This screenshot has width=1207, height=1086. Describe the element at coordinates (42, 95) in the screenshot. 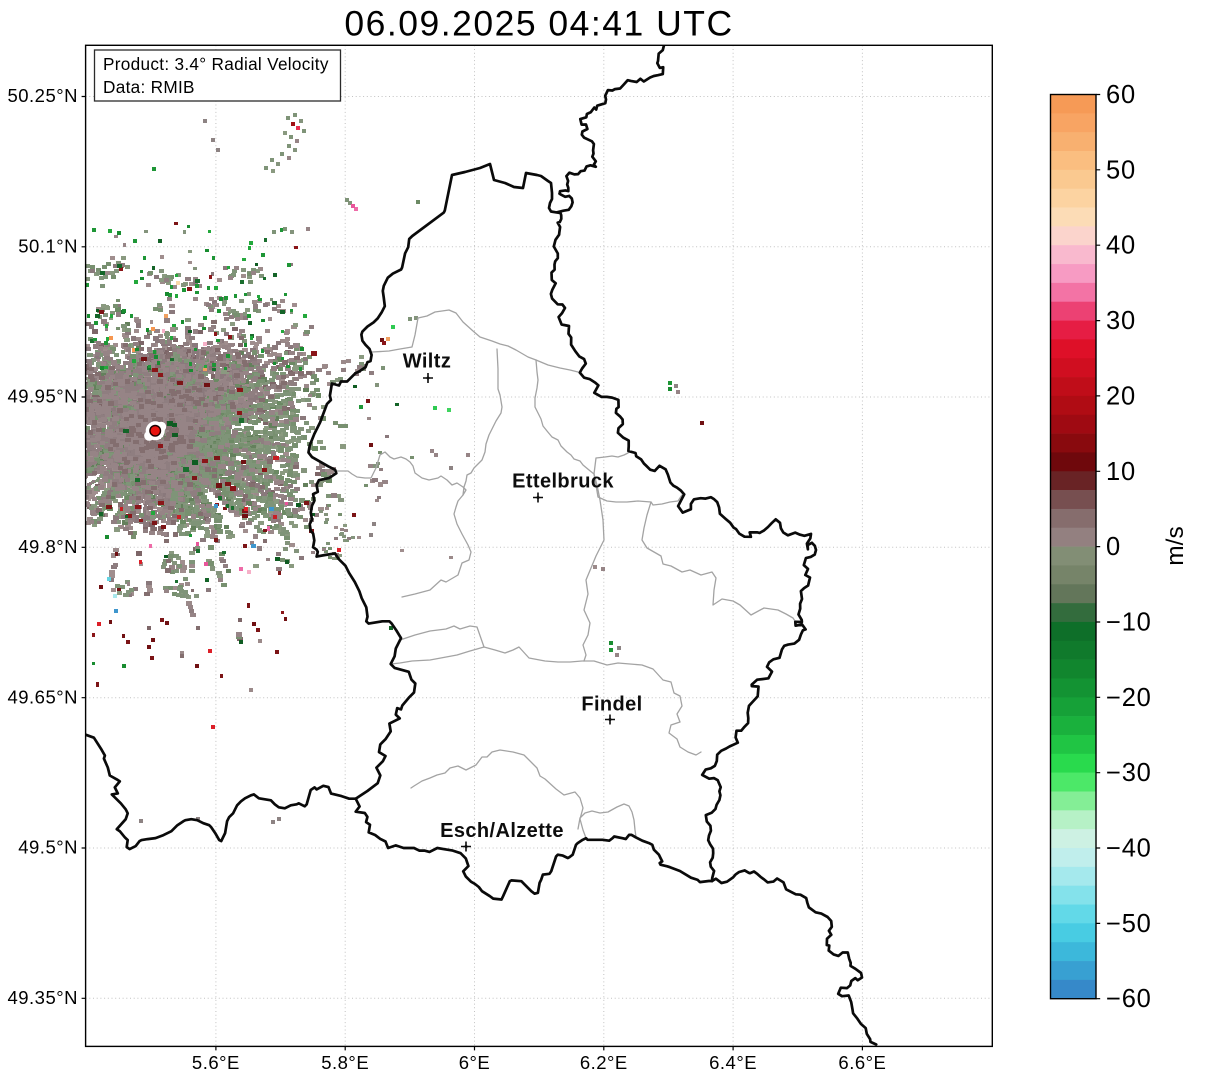

I see `svg-text: 50.25°N` at that location.